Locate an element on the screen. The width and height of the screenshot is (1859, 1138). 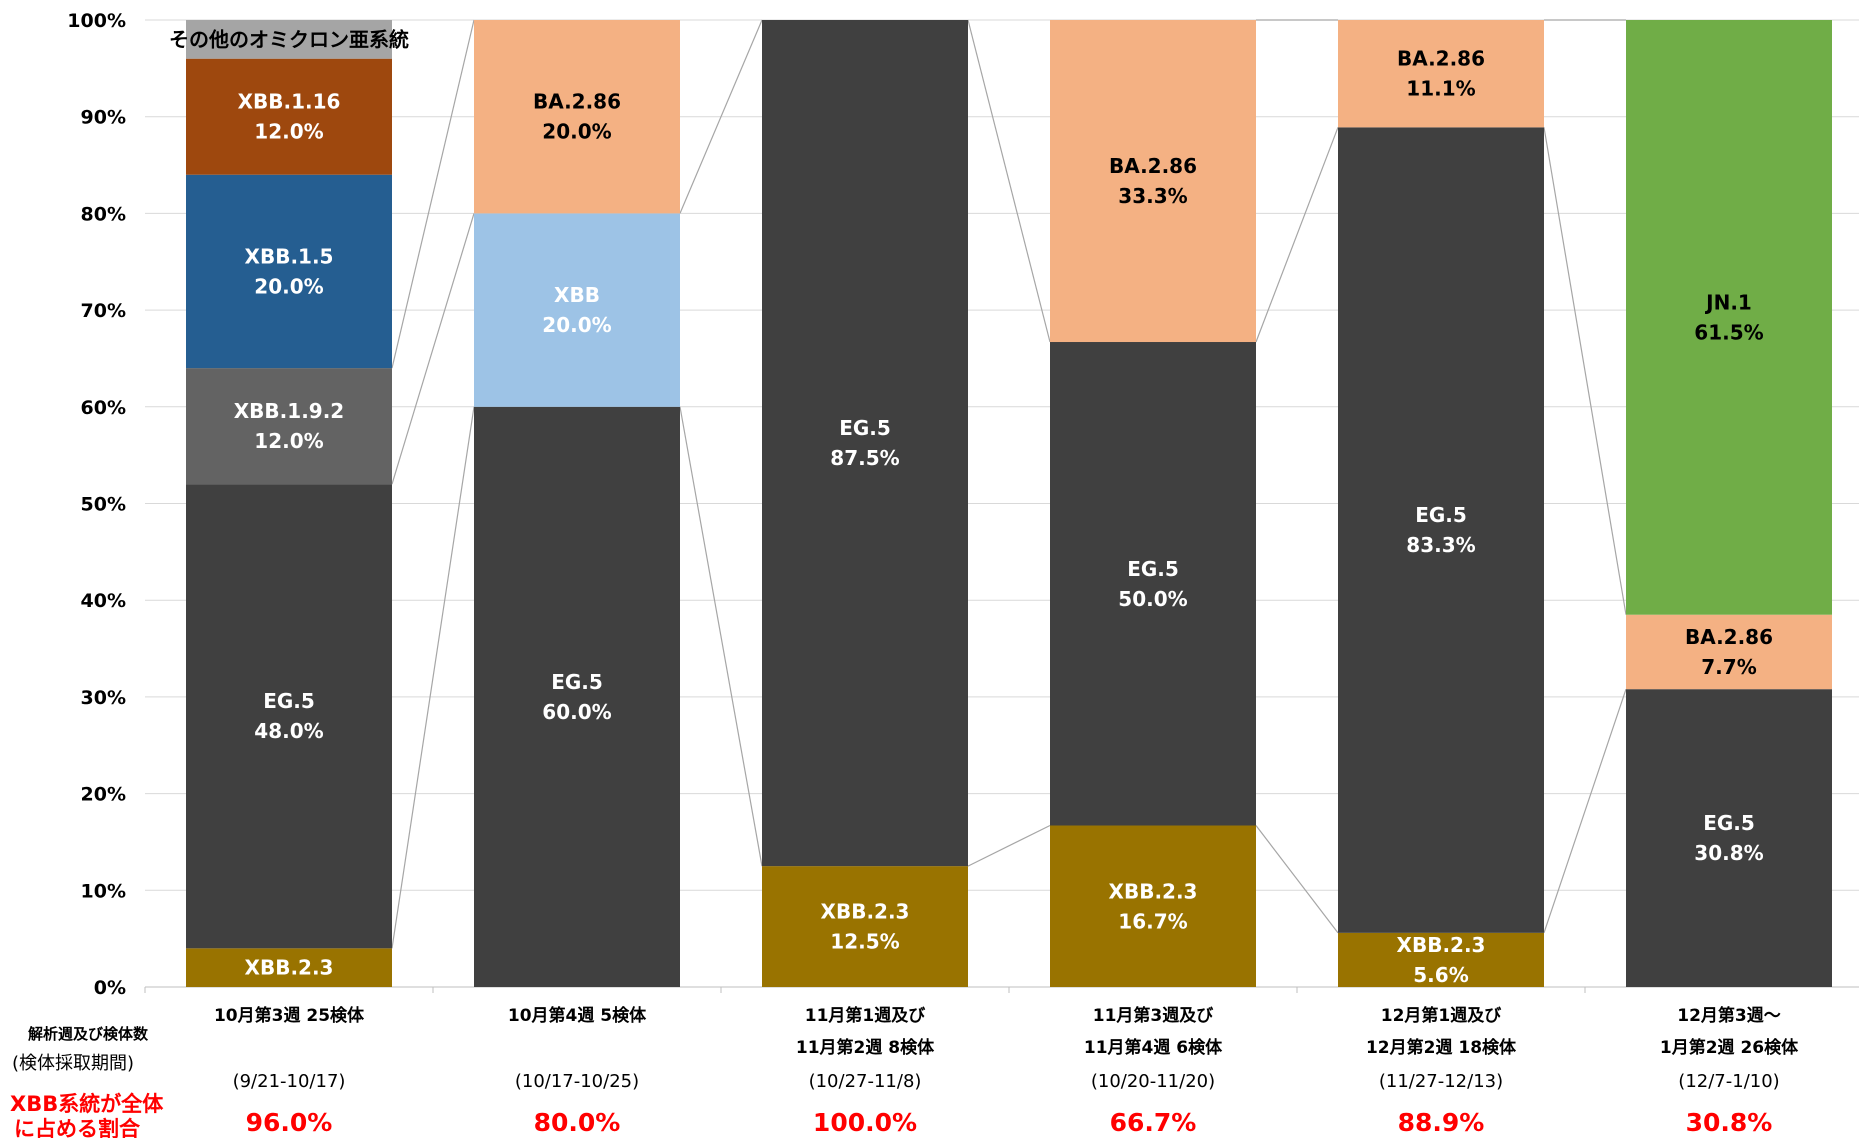
y-tick-label: 100% is located at coordinates (96, 21).